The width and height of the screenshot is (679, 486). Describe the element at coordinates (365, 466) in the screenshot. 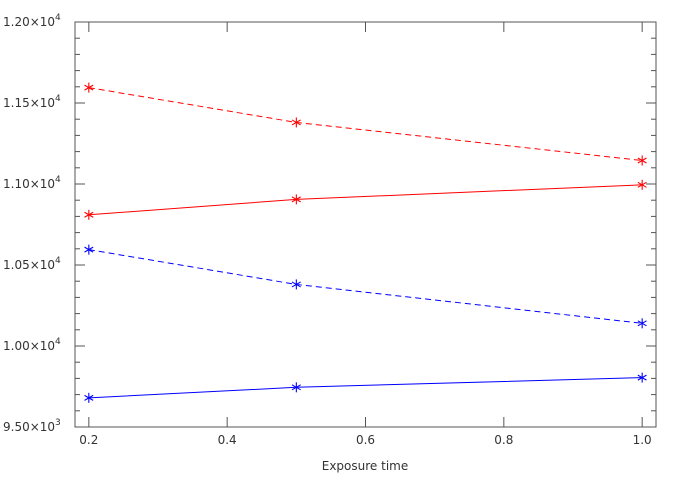

I see `x-axis-title: Exposure time` at that location.